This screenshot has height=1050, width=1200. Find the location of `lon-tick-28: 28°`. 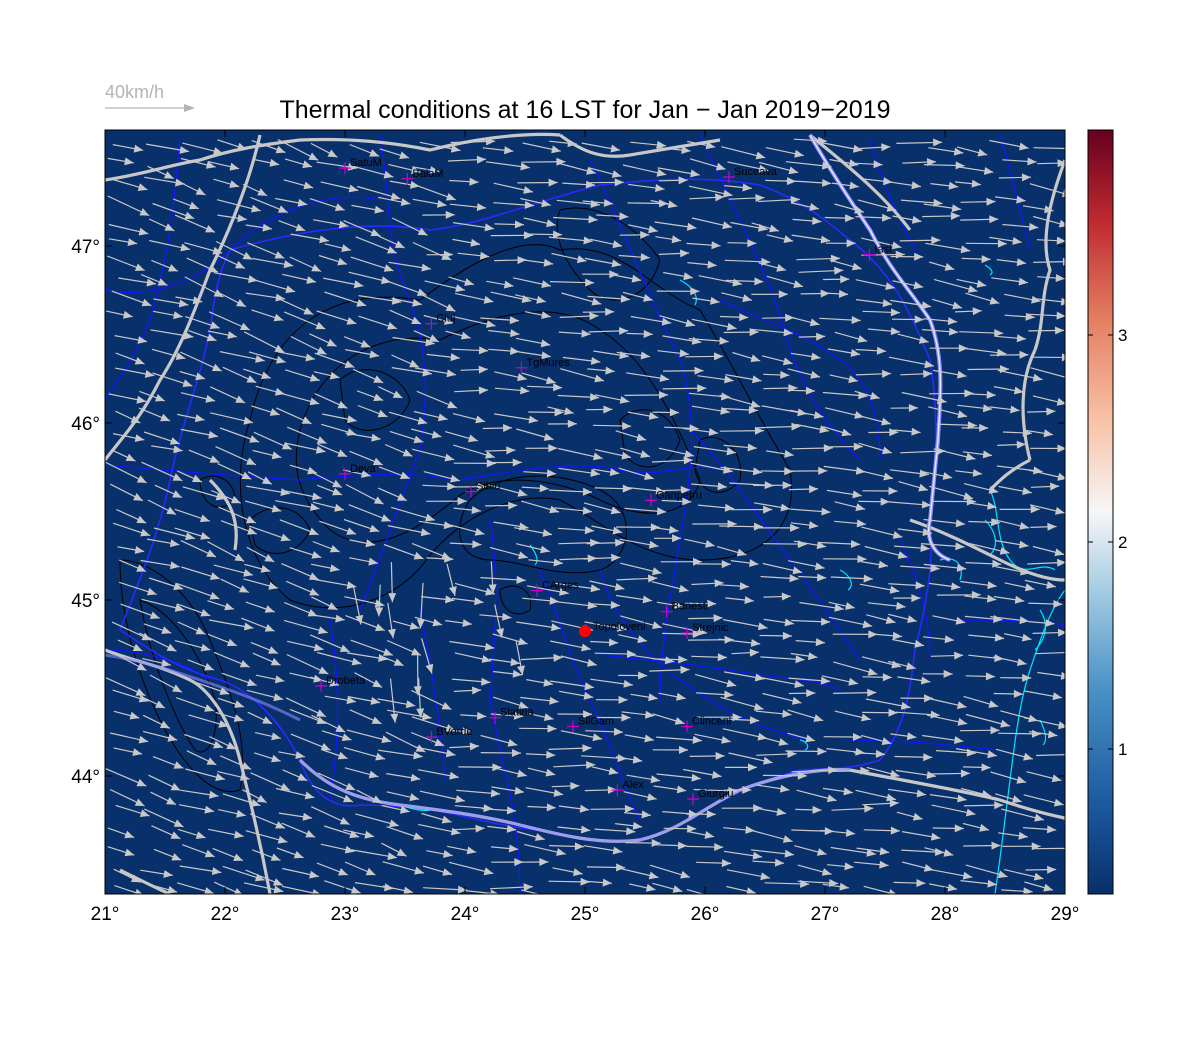

lon-tick-28: 28° is located at coordinates (945, 914).